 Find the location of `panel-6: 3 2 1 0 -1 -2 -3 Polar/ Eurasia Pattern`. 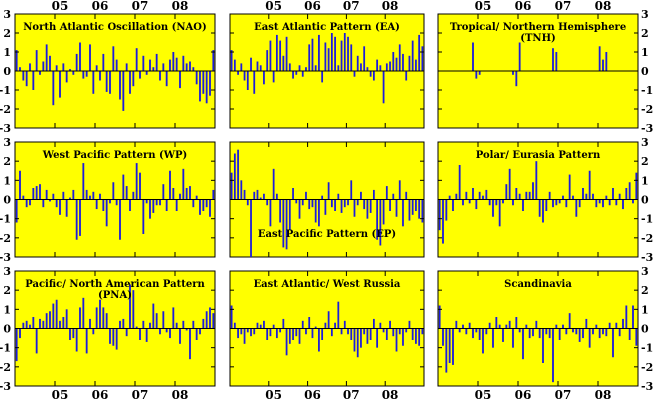

panel-6: 3 2 1 0 -1 -2 -3 Polar/ Eurasia Pattern is located at coordinates (545, 200).